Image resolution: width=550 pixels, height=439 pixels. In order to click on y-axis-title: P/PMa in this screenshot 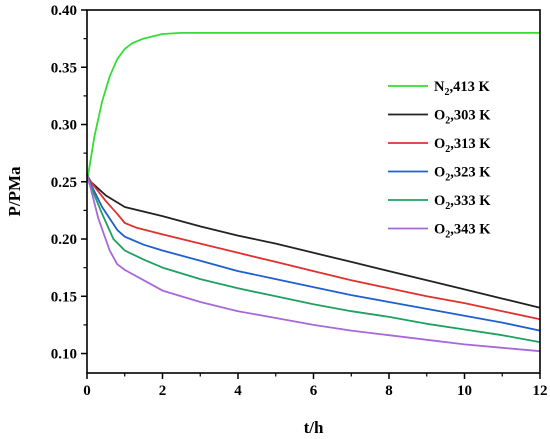, I will do `click(14, 191)`.